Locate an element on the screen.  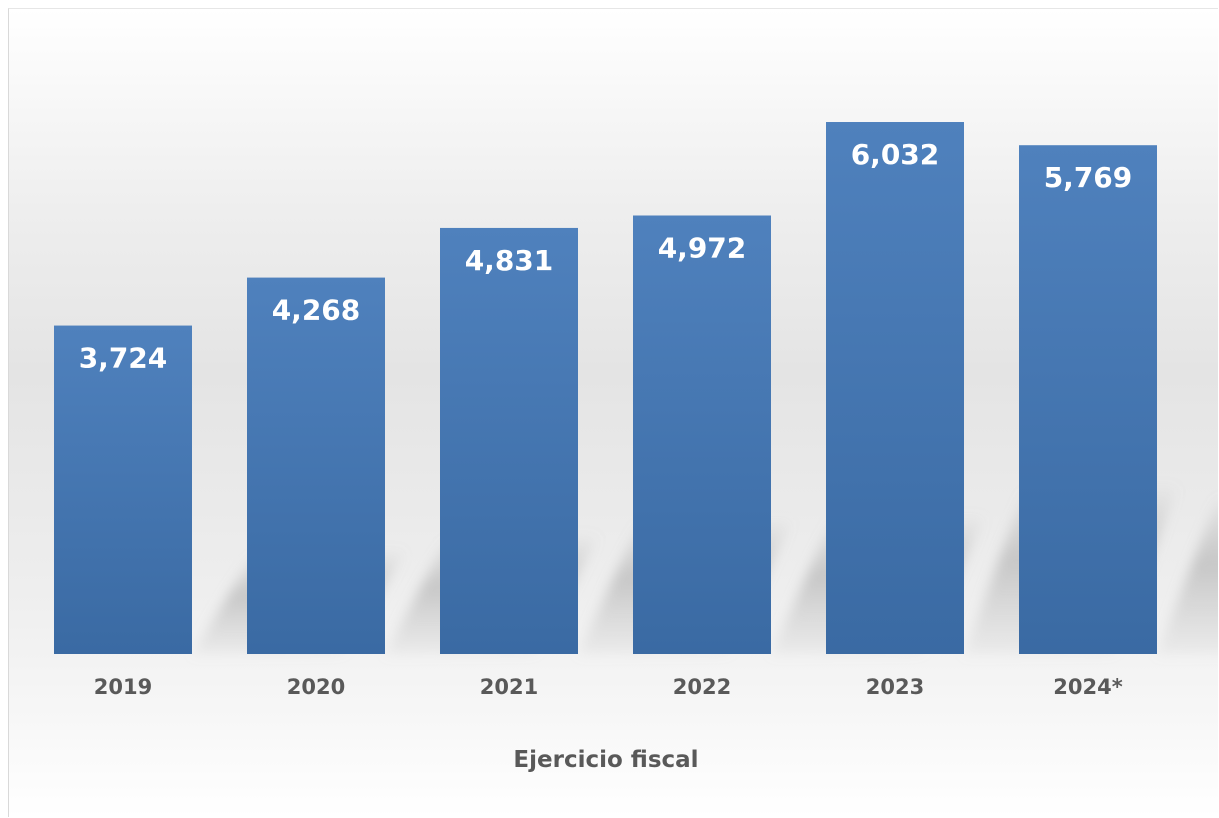
category-label: 2019 is located at coordinates (123, 687).